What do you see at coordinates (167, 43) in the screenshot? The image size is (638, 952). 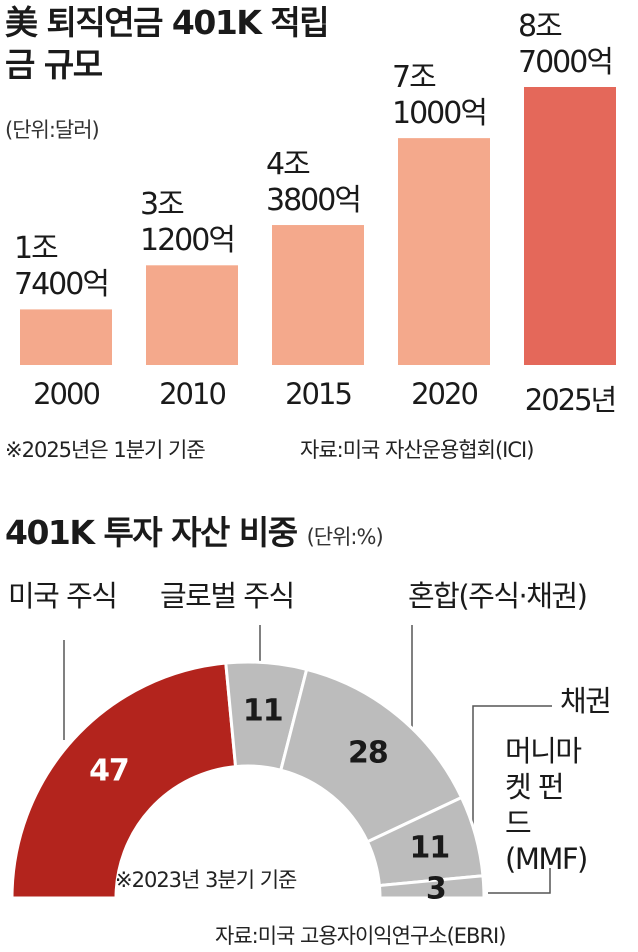 I see `chart-title: 美 퇴직연금 401K 적립금 규모` at bounding box center [167, 43].